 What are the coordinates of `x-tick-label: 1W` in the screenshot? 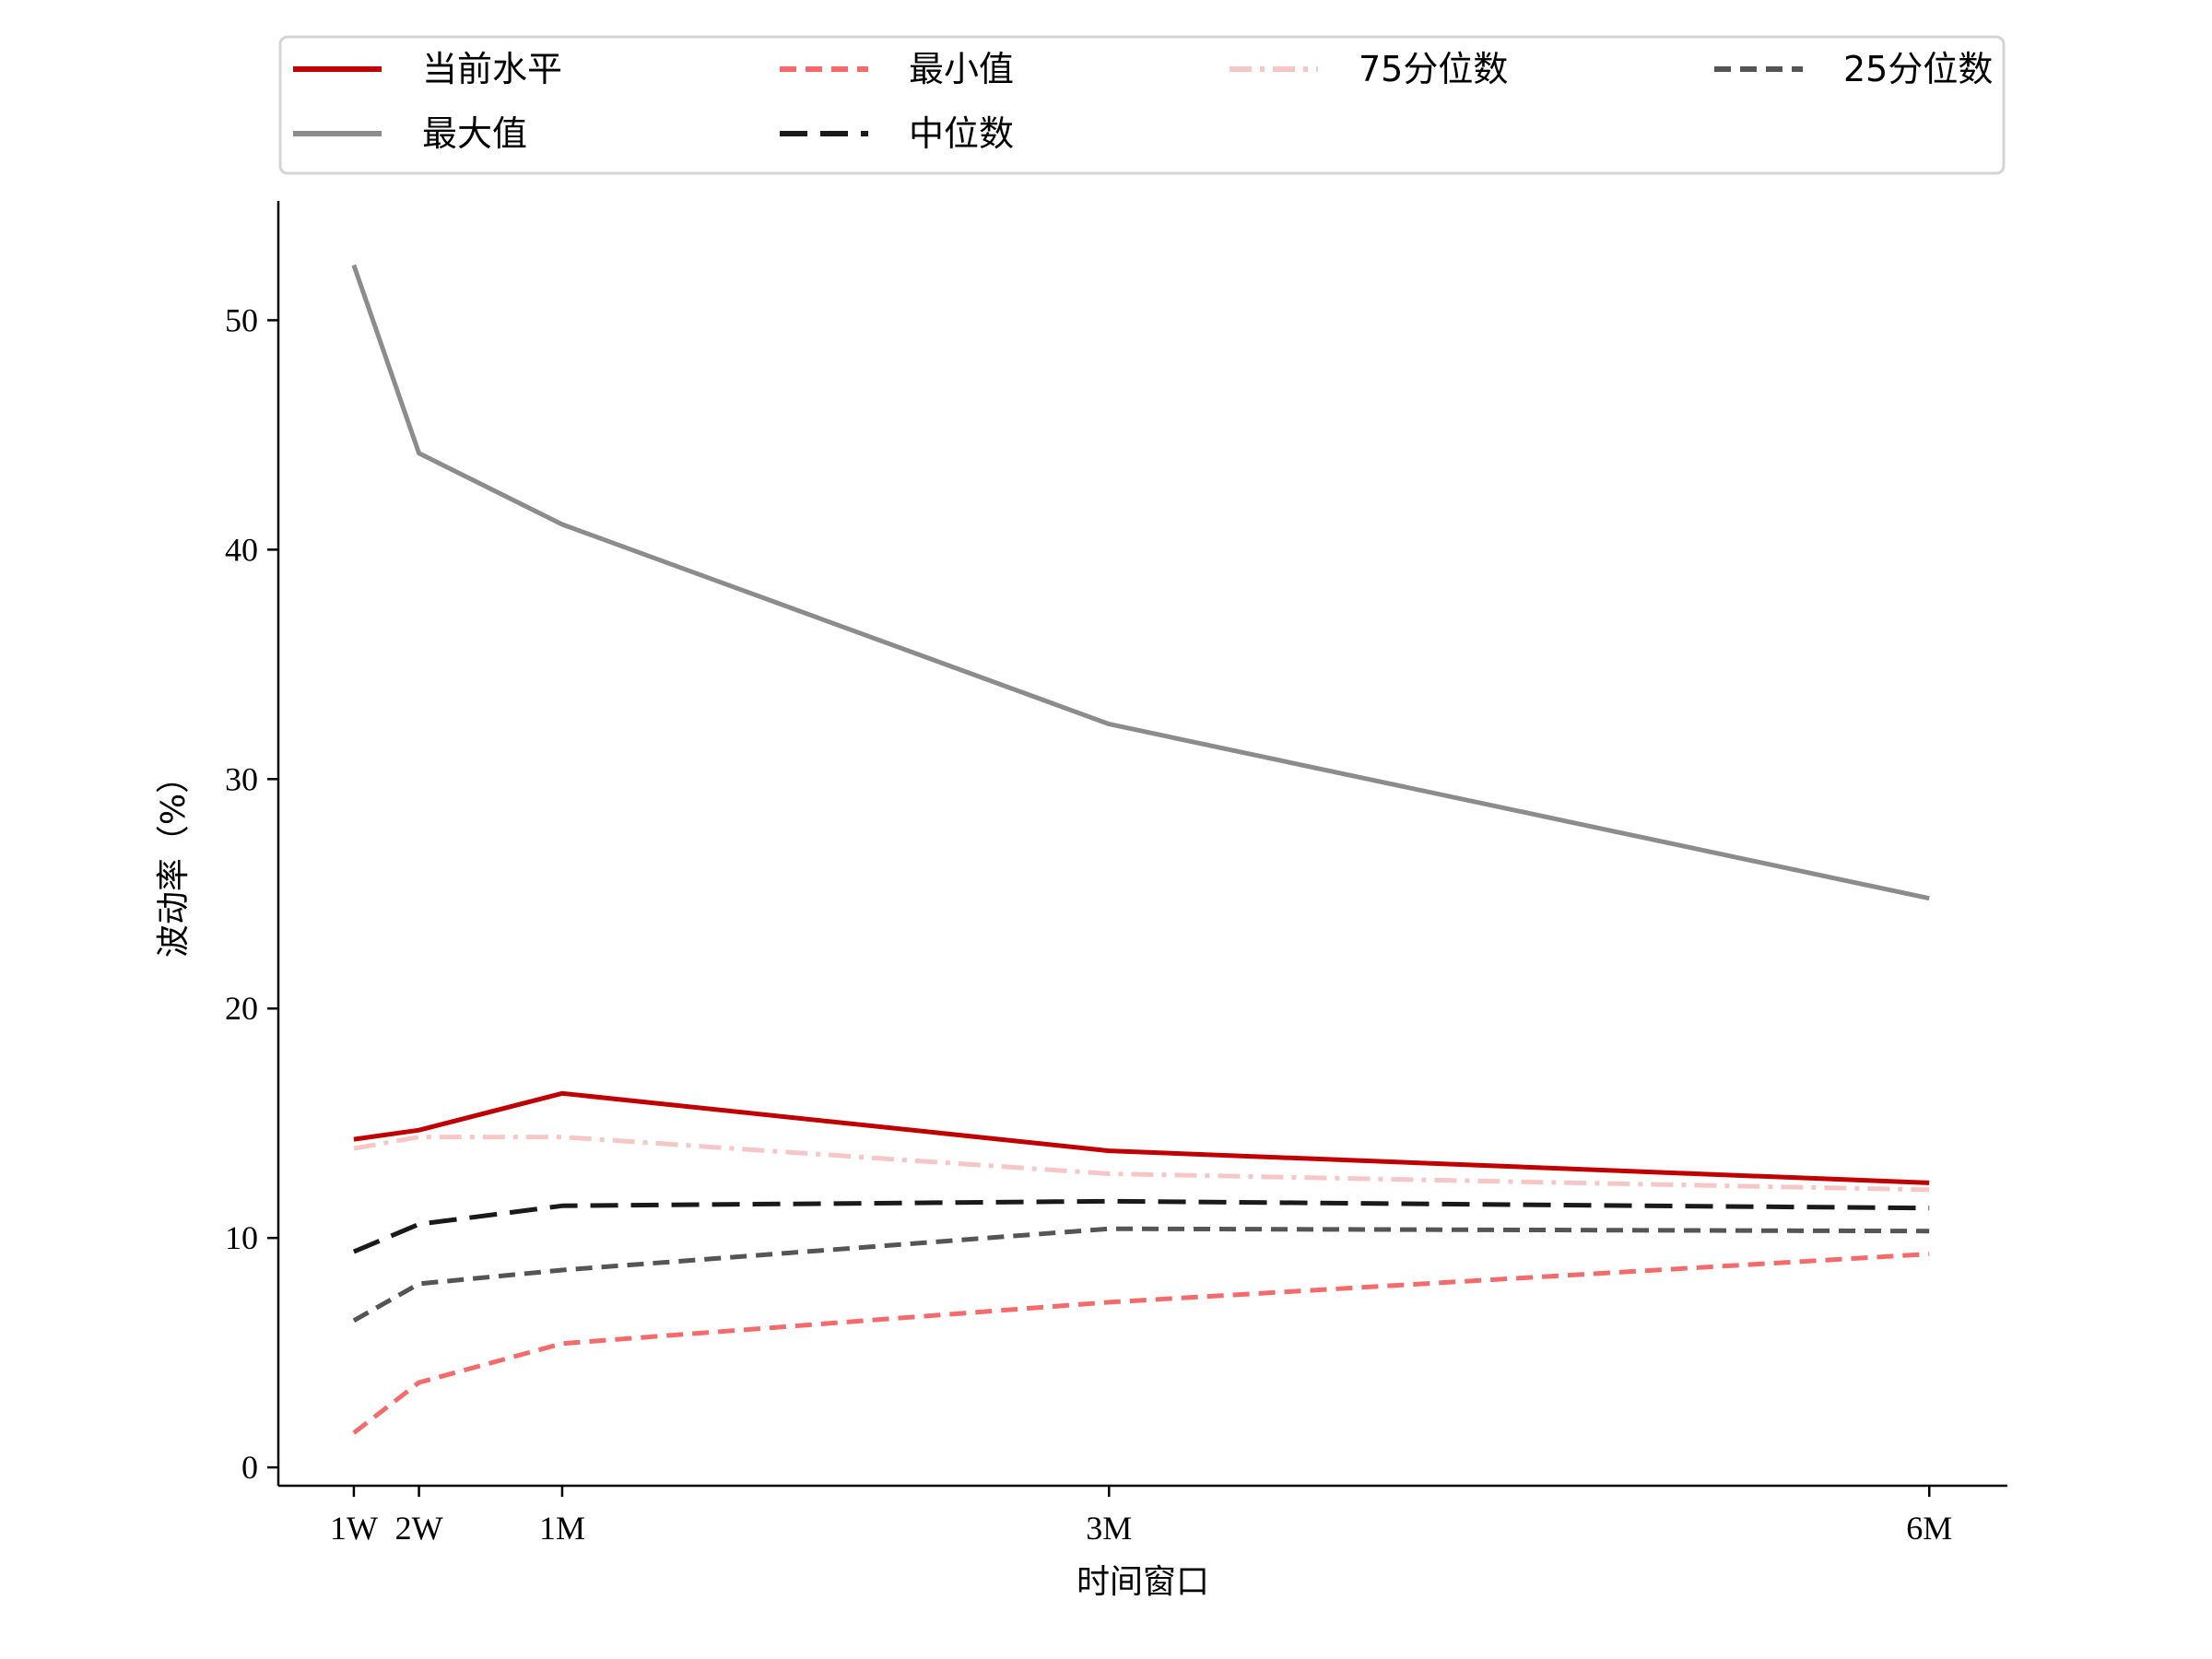 It's located at (354, 1528).